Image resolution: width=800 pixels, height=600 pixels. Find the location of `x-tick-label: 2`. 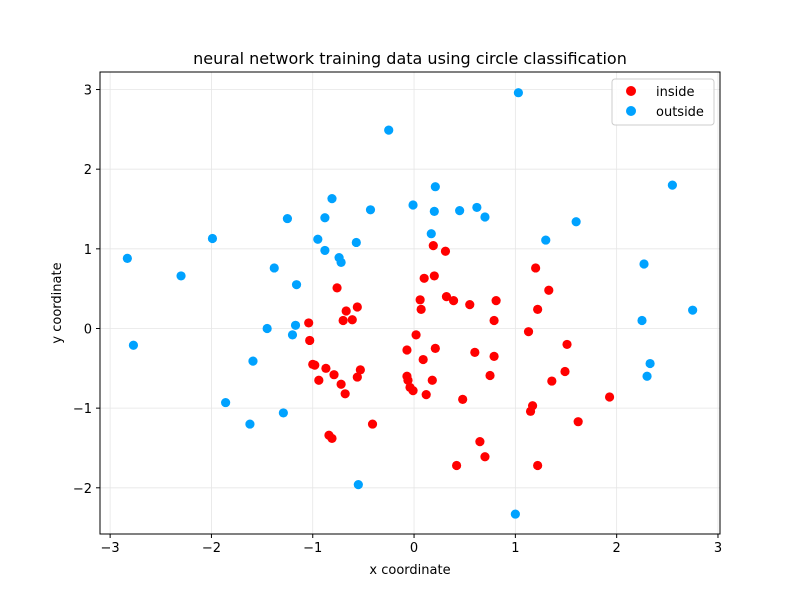

x-tick-label: 2 is located at coordinates (617, 548).